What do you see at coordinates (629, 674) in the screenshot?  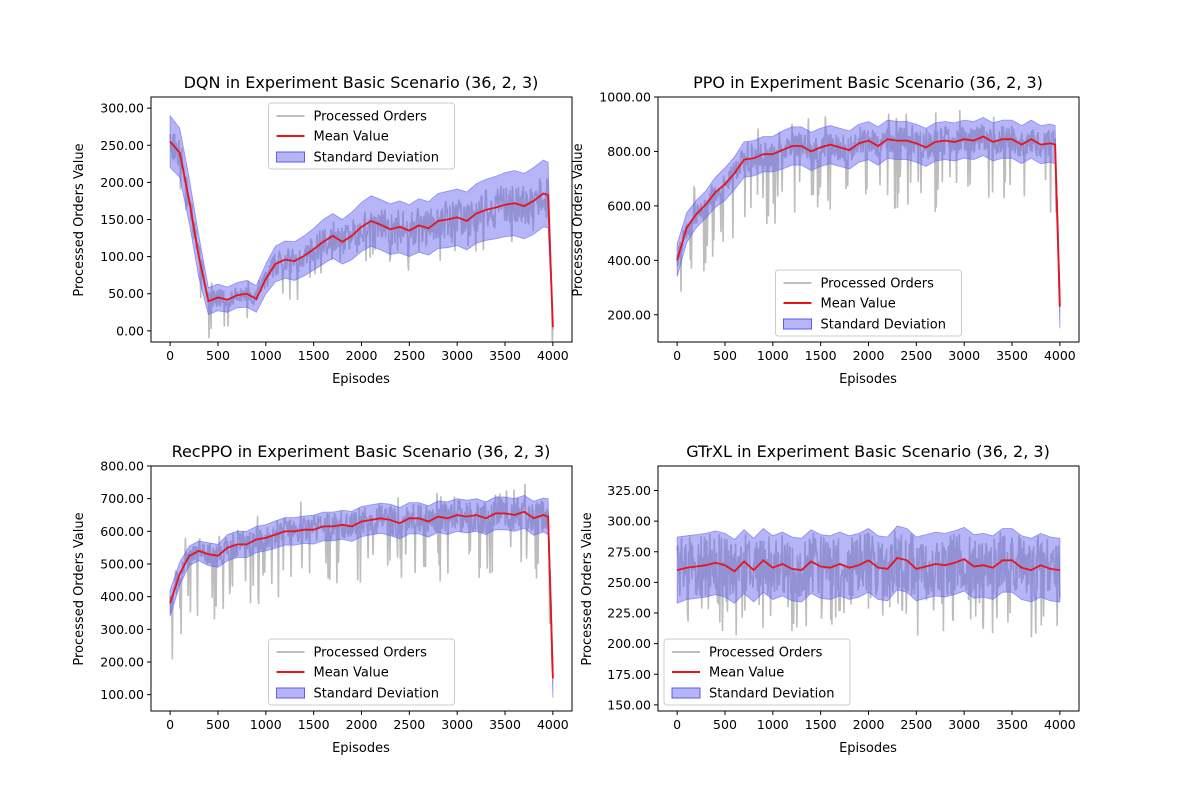 I see `y-tick-label: 175.00` at bounding box center [629, 674].